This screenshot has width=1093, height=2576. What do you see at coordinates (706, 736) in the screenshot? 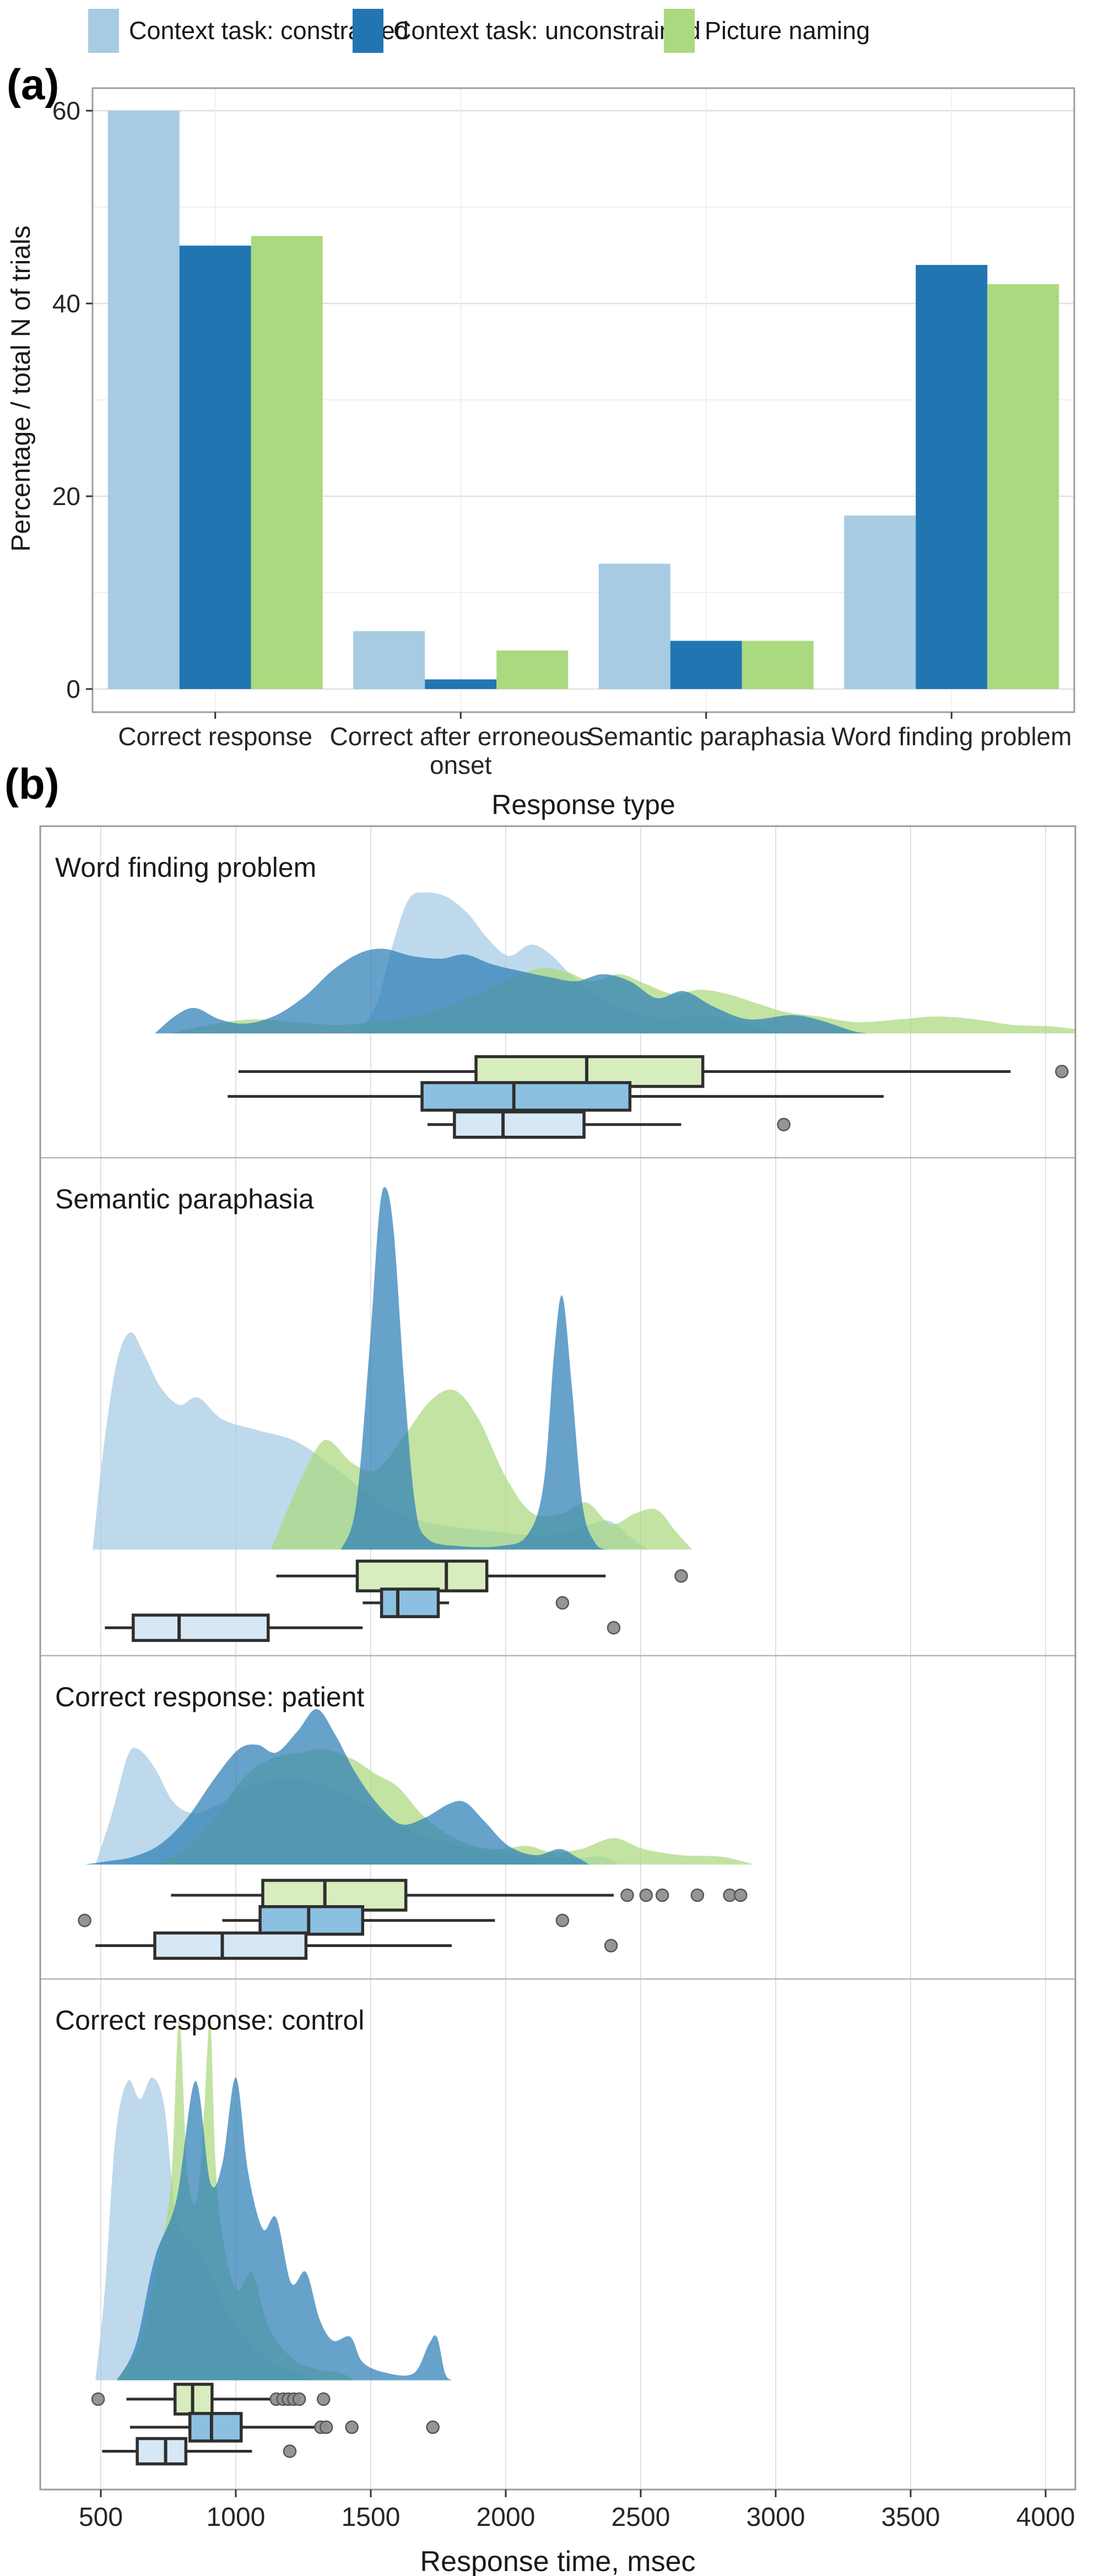
I see `x-tick-label: Semantic paraphasia` at bounding box center [706, 736].